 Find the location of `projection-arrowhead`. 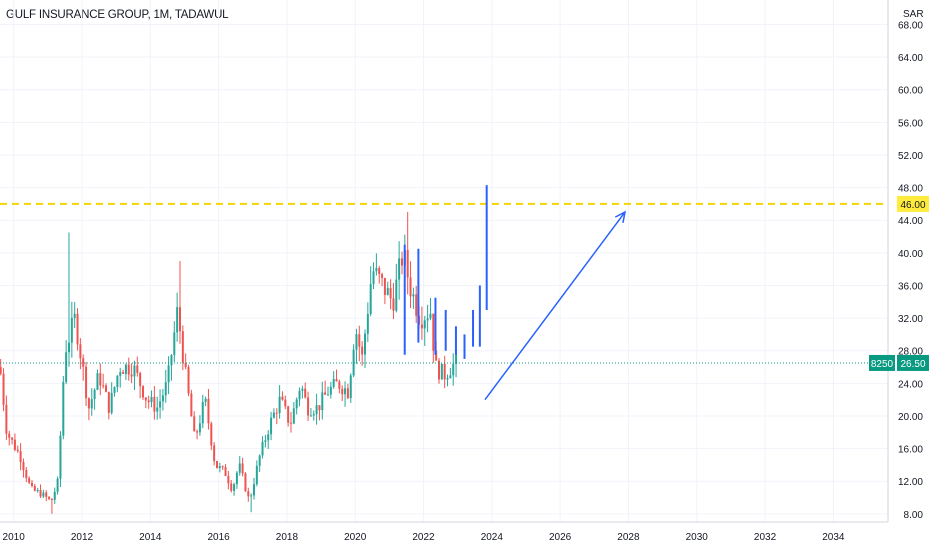

projection-arrowhead is located at coordinates (620, 217).